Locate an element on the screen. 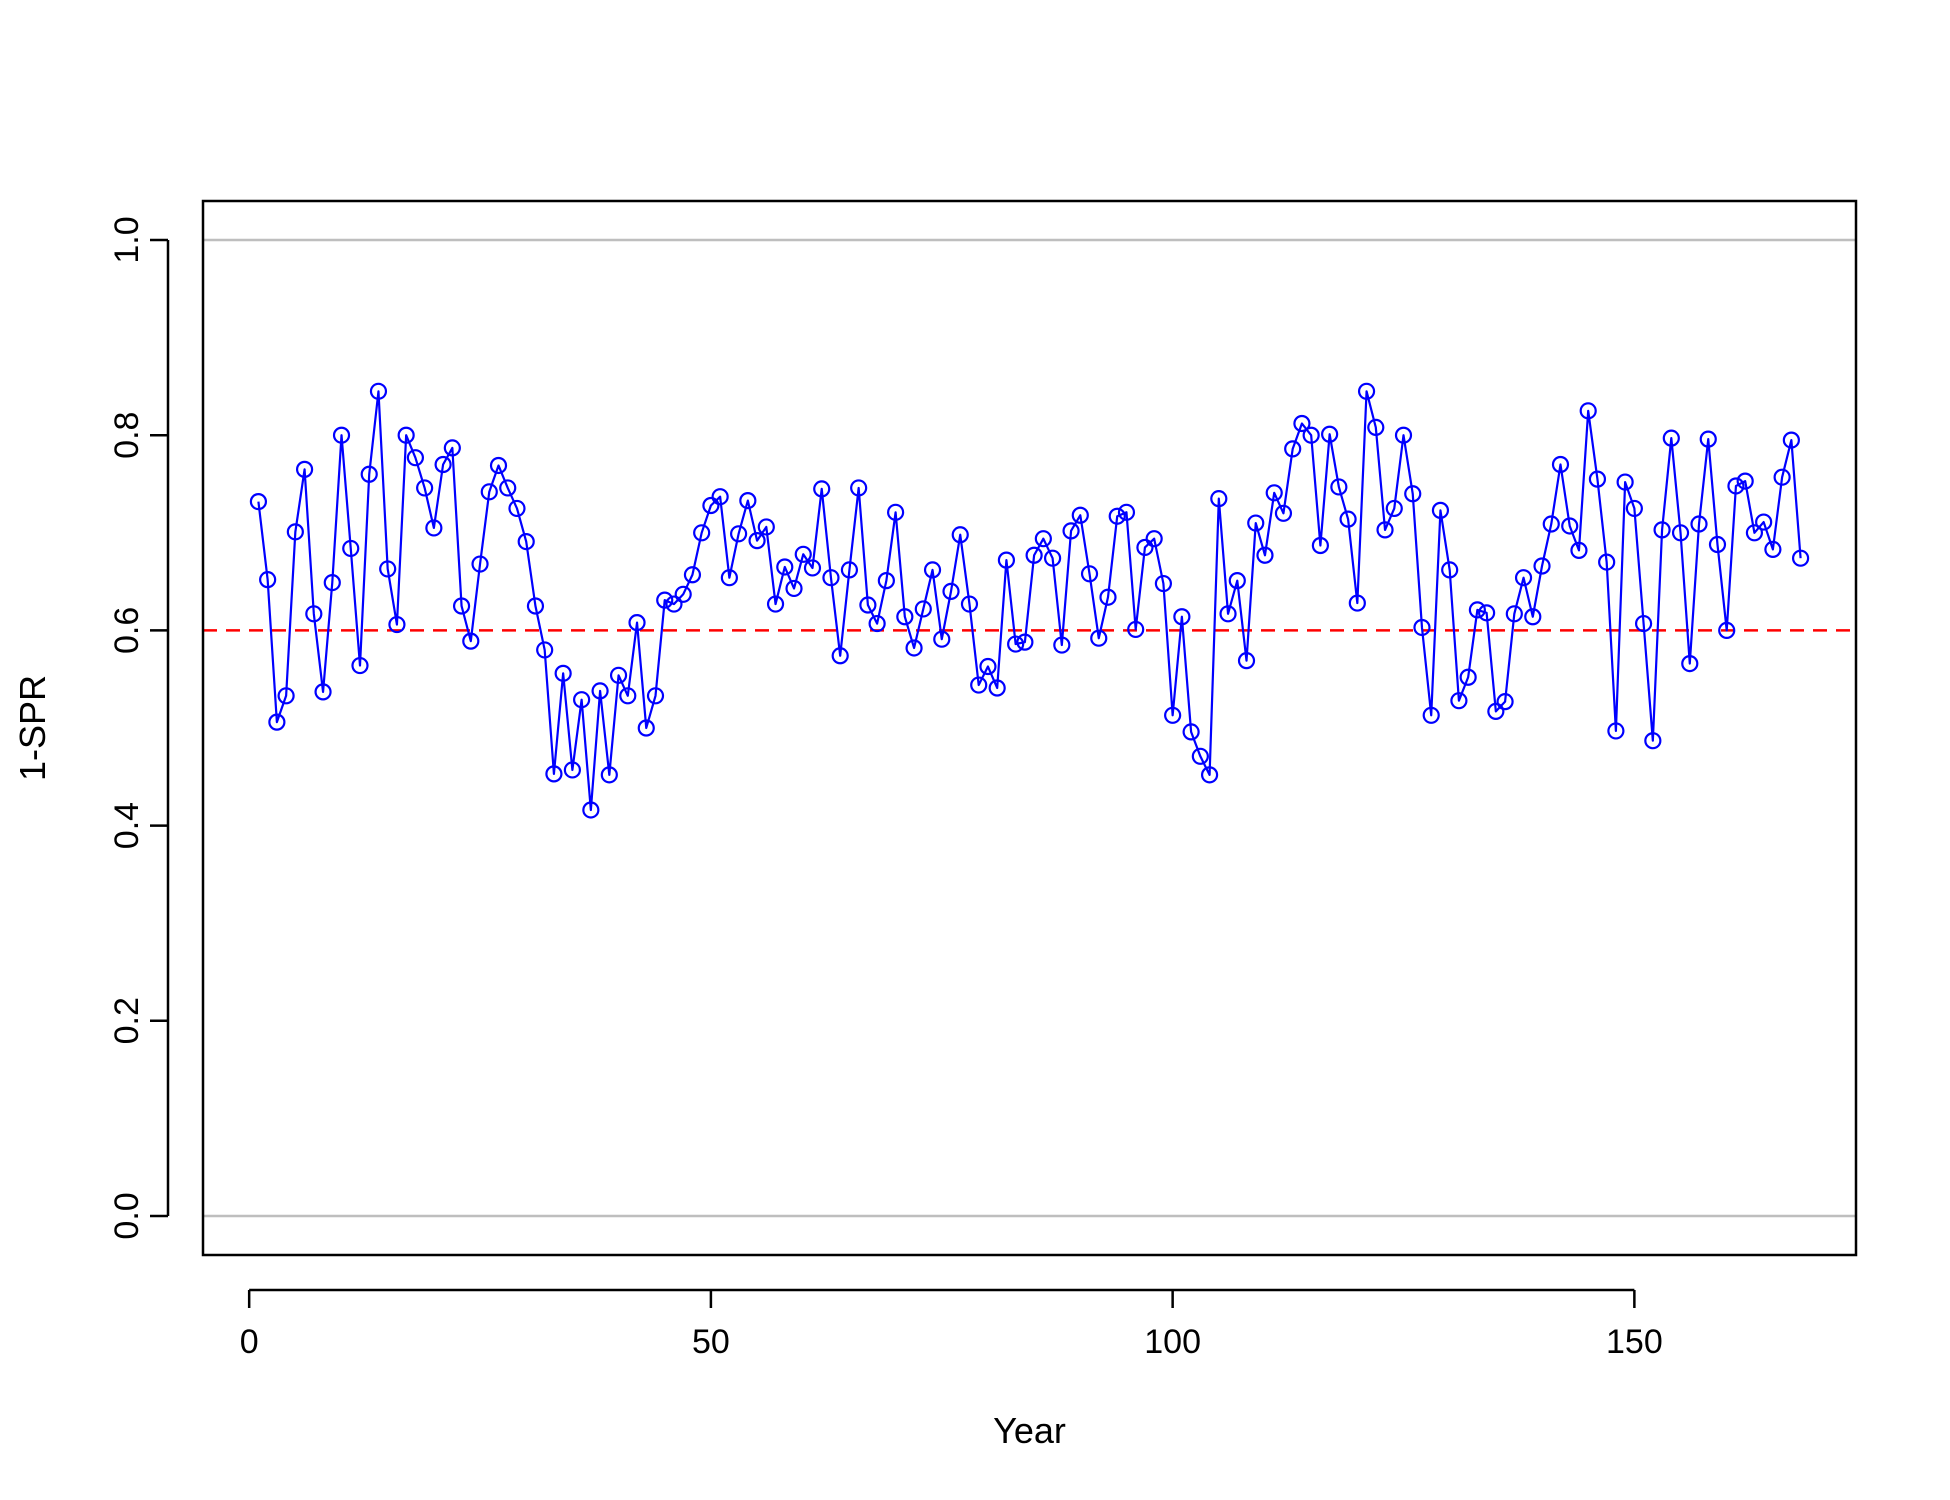 The image size is (1950, 1500). x-tick-label: 100 is located at coordinates (1172, 1342).